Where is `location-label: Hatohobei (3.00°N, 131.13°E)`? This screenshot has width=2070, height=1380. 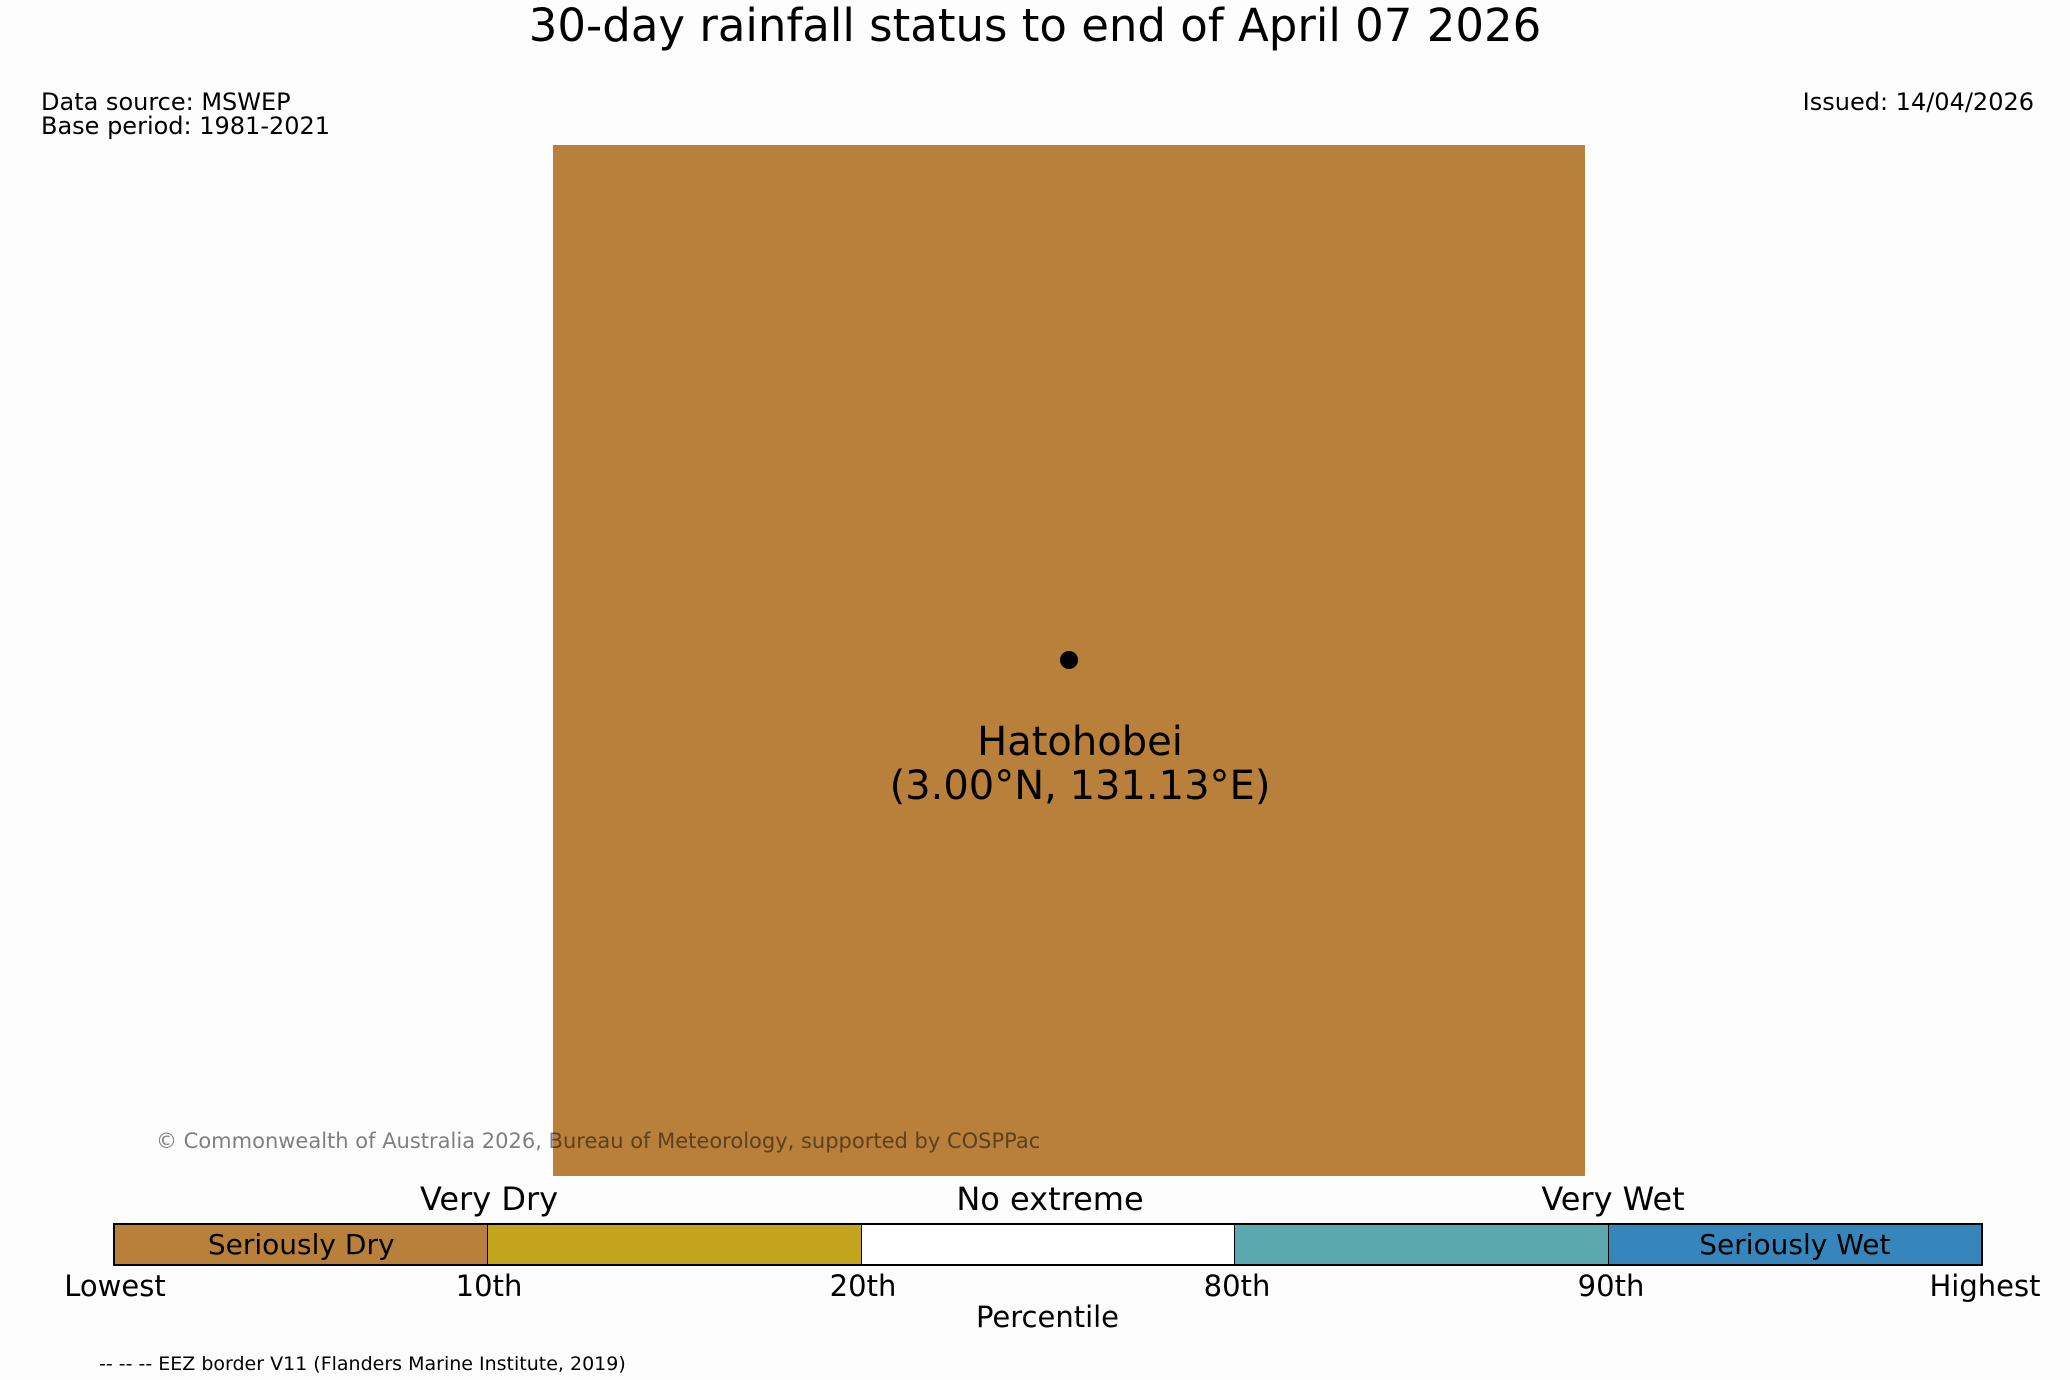 location-label: Hatohobei (3.00°N, 131.13°E) is located at coordinates (1080, 764).